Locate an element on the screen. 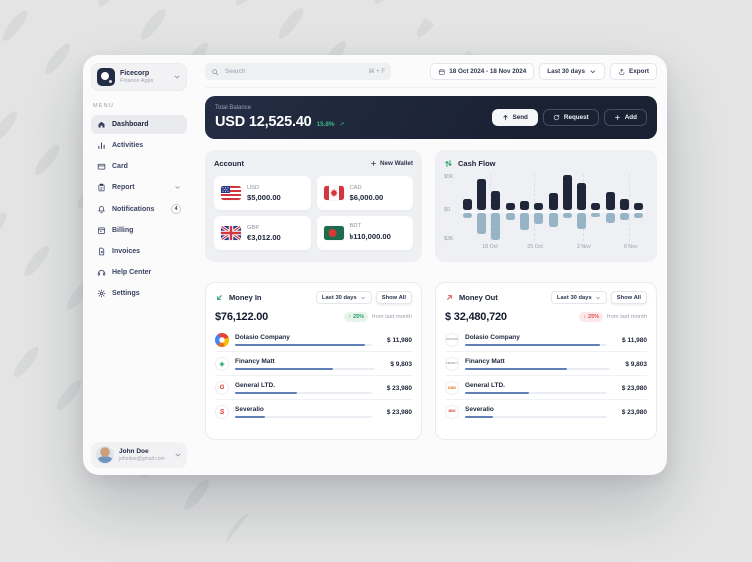  workspace-switcher: Ficecorp Finance Apps is located at coordinates (139, 77).